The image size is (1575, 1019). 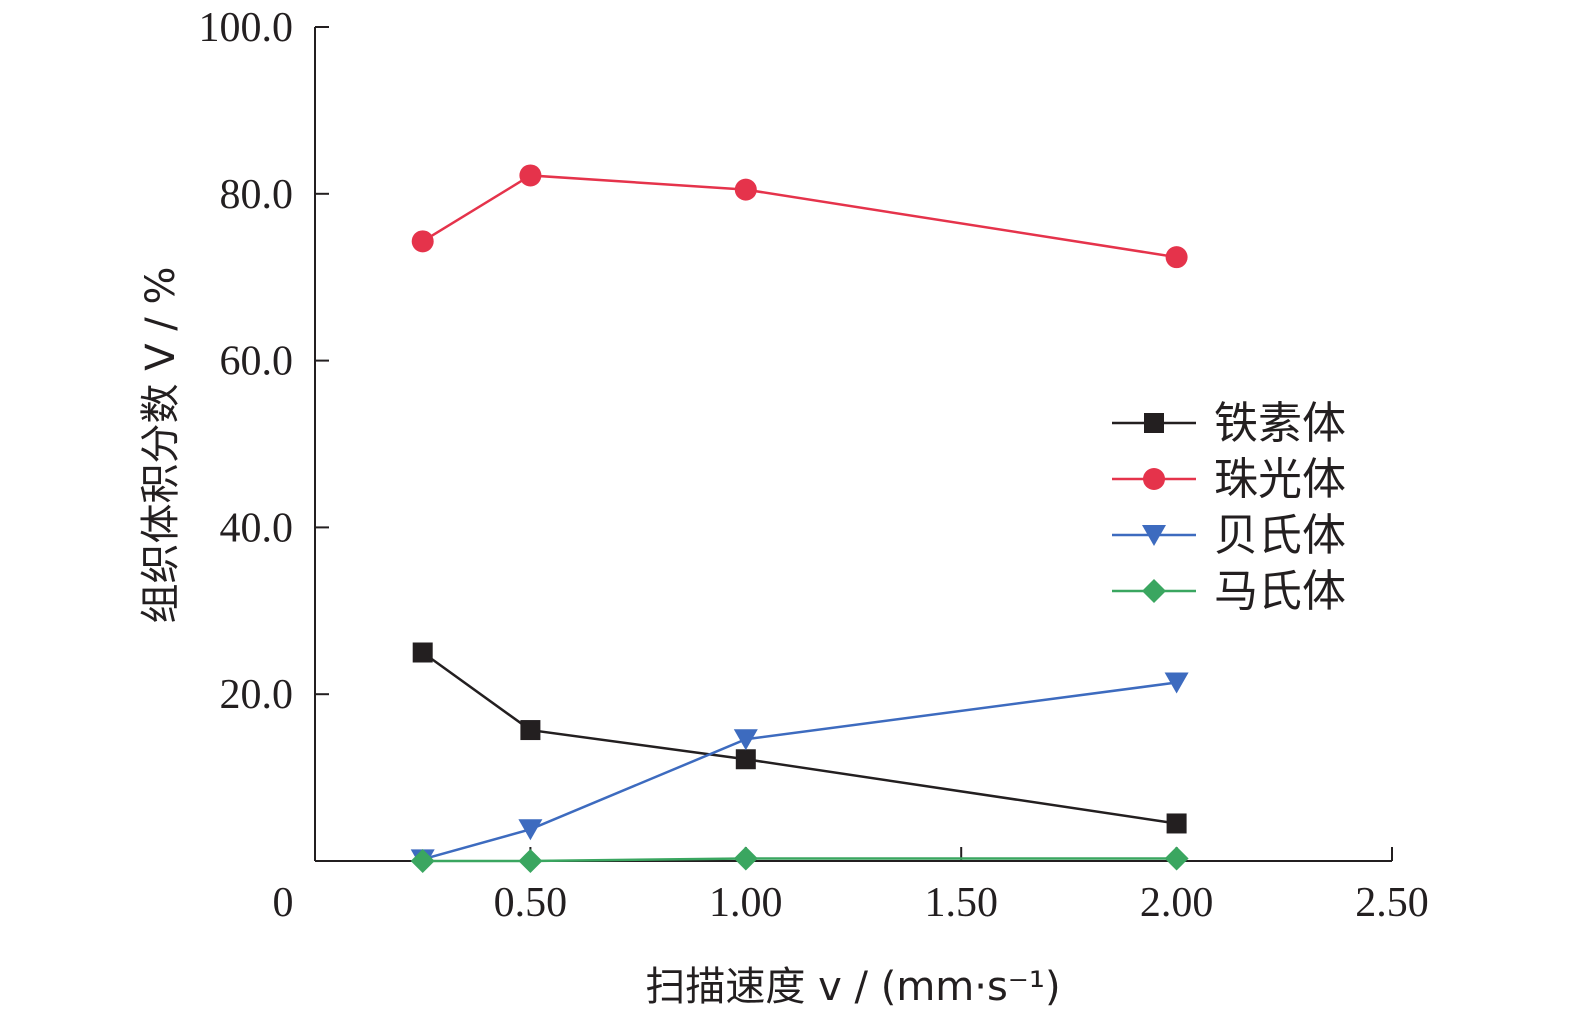 I want to click on y-axis-title: 组织体积分数 V / %, so click(x=161, y=445).